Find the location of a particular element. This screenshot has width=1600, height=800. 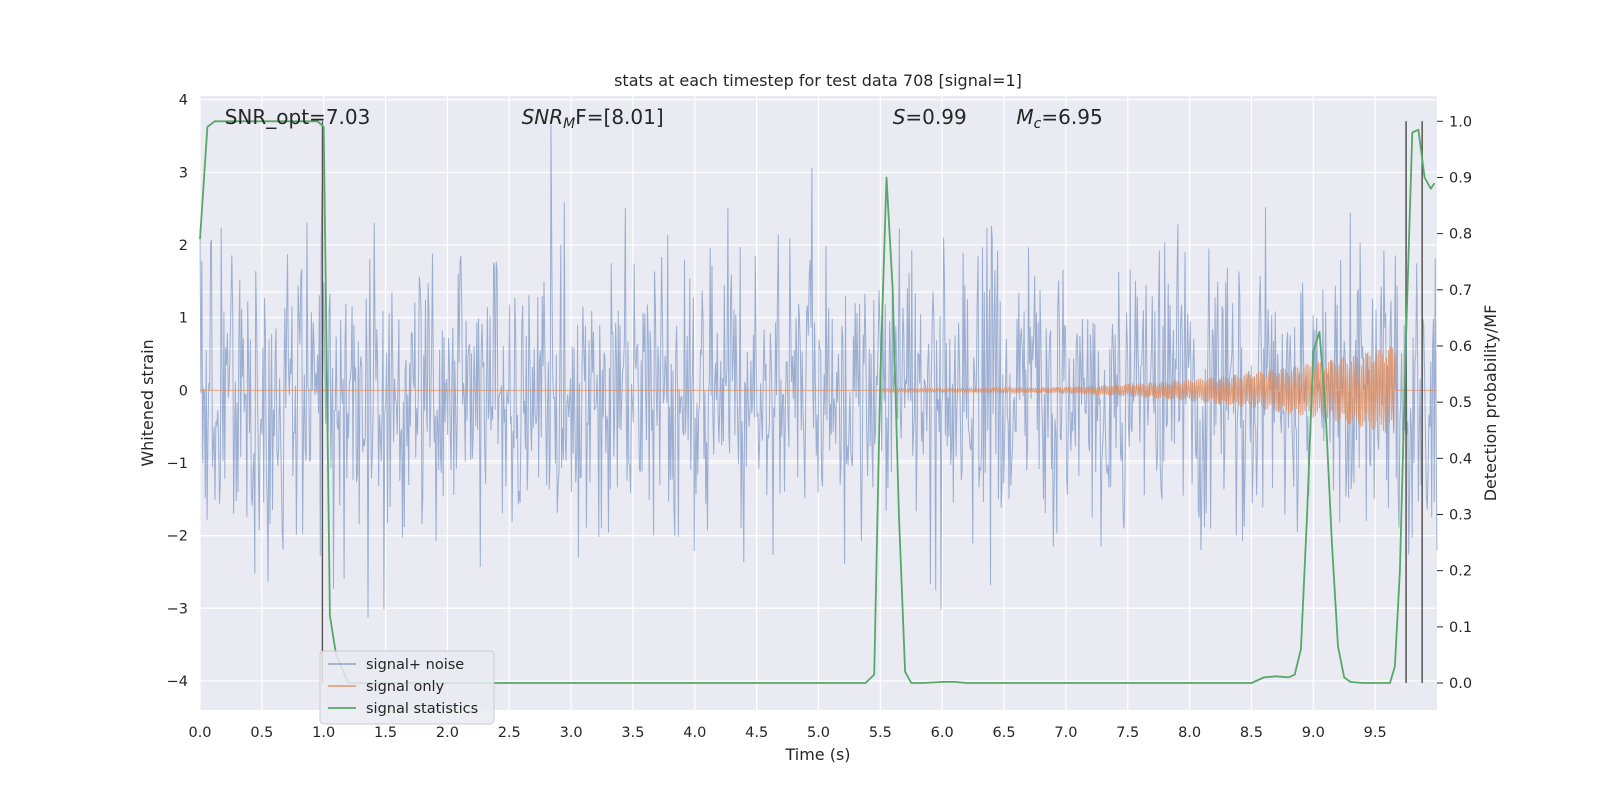

x-tick-label-10: 5.0 is located at coordinates (818, 733).